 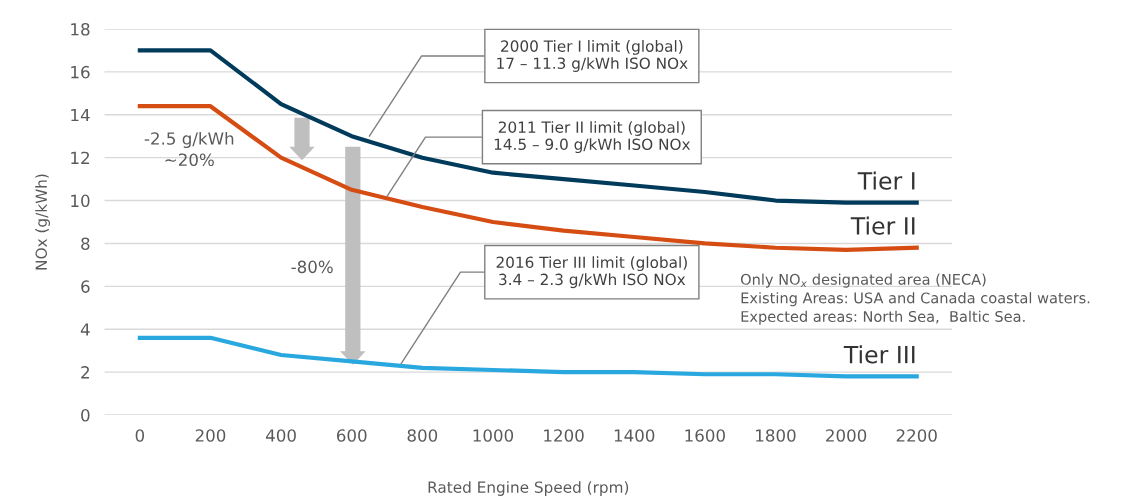 I want to click on annotation: -80%, so click(x=312, y=267).